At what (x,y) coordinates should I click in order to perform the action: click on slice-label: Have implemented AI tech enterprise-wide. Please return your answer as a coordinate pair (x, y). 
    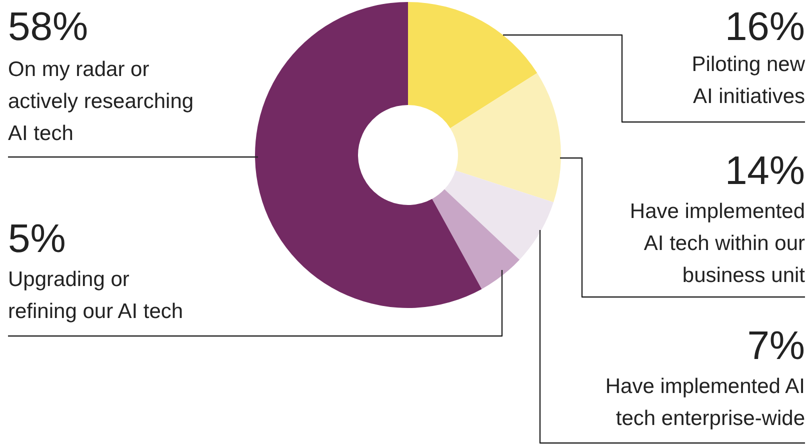
    Looking at the image, I should click on (705, 402).